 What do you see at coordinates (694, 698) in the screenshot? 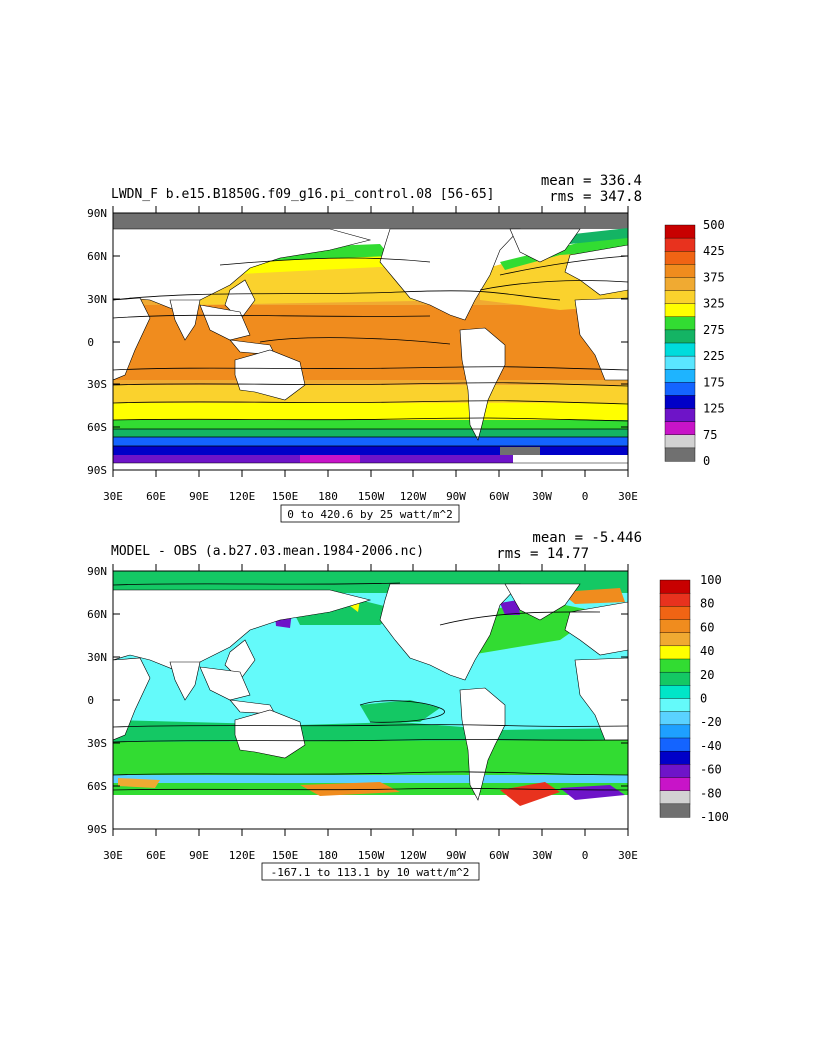
I see `panel-2-colorbar: 100 80 60 40 20 0 -20 -40 -60 -80 -100` at bounding box center [694, 698].